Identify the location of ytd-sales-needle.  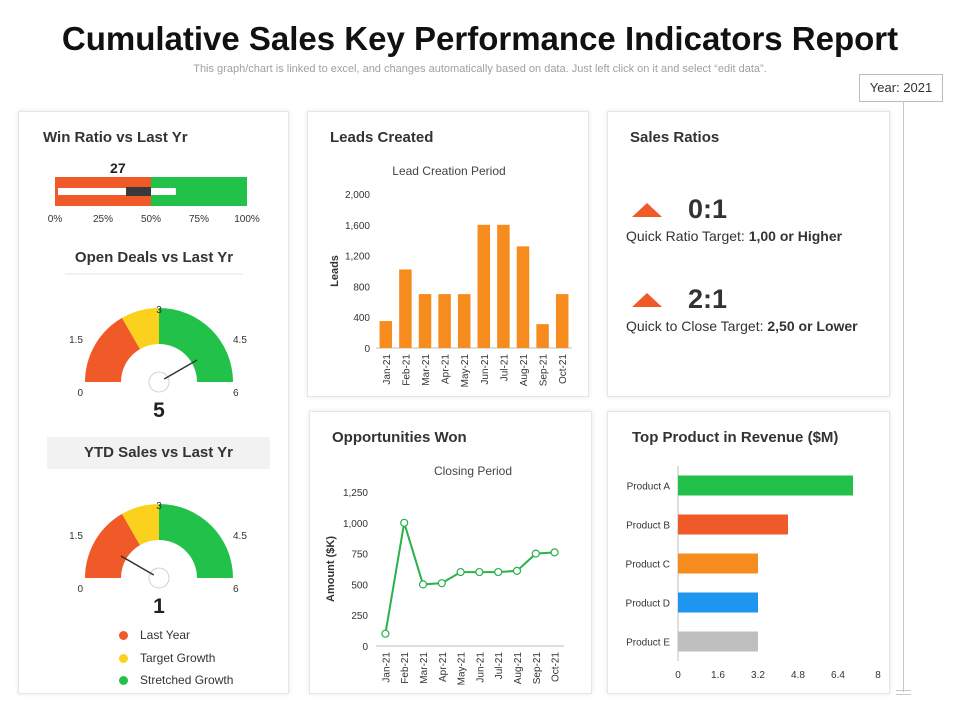
(137, 565).